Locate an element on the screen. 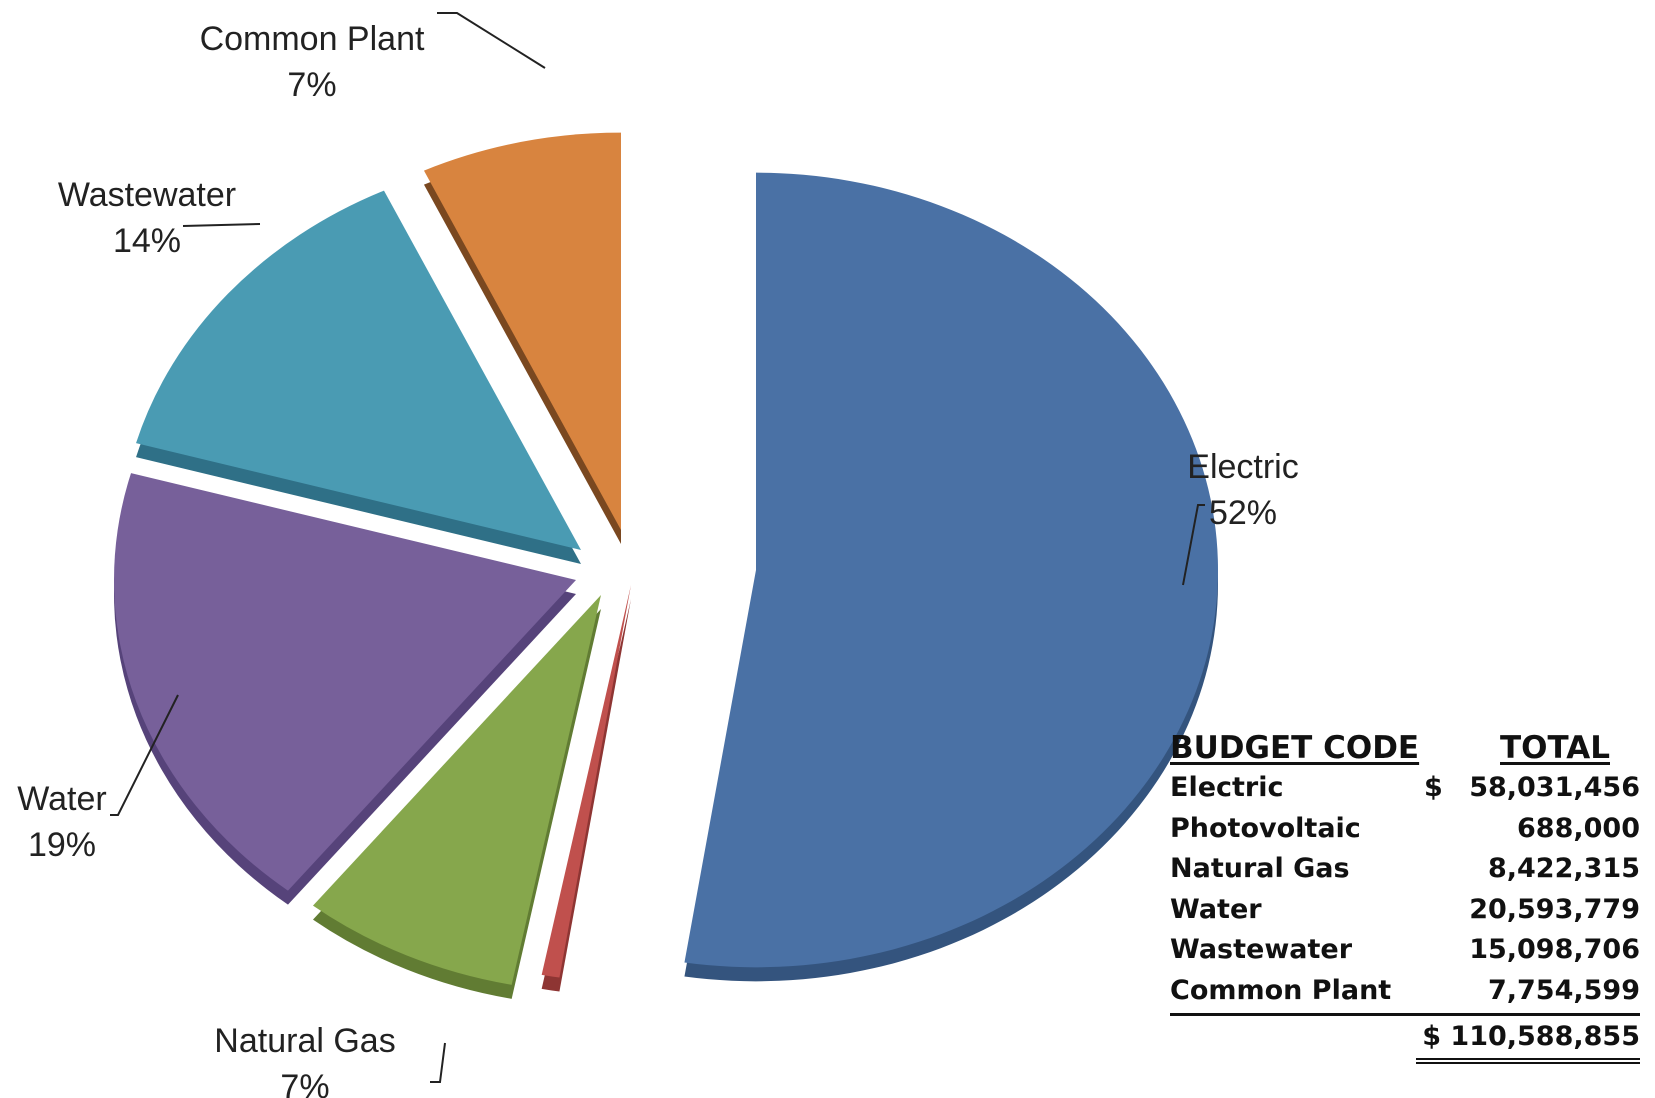 The image size is (1655, 1098). slice-percent-label: 14% is located at coordinates (147, 241).